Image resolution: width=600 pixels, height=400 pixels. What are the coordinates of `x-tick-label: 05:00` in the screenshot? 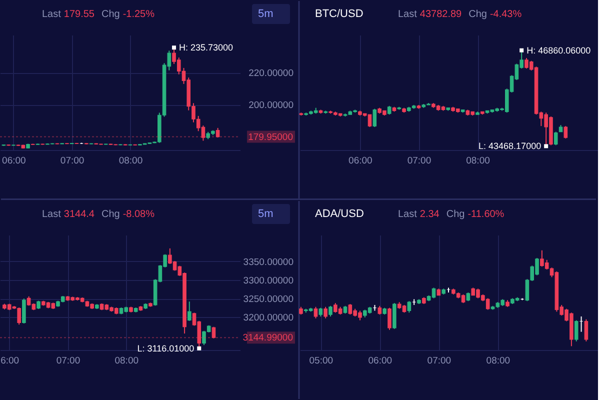 It's located at (321, 361).